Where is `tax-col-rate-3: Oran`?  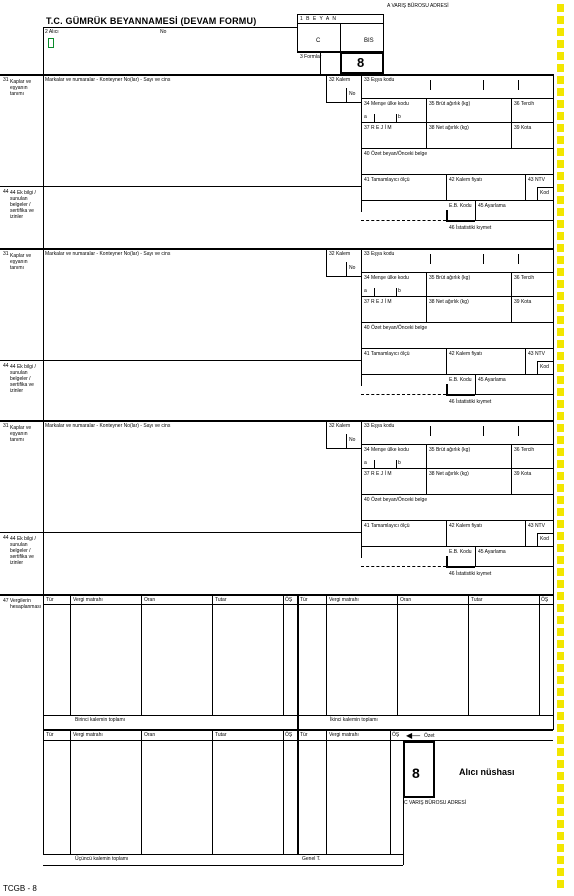 tax-col-rate-3: Oran is located at coordinates (150, 735).